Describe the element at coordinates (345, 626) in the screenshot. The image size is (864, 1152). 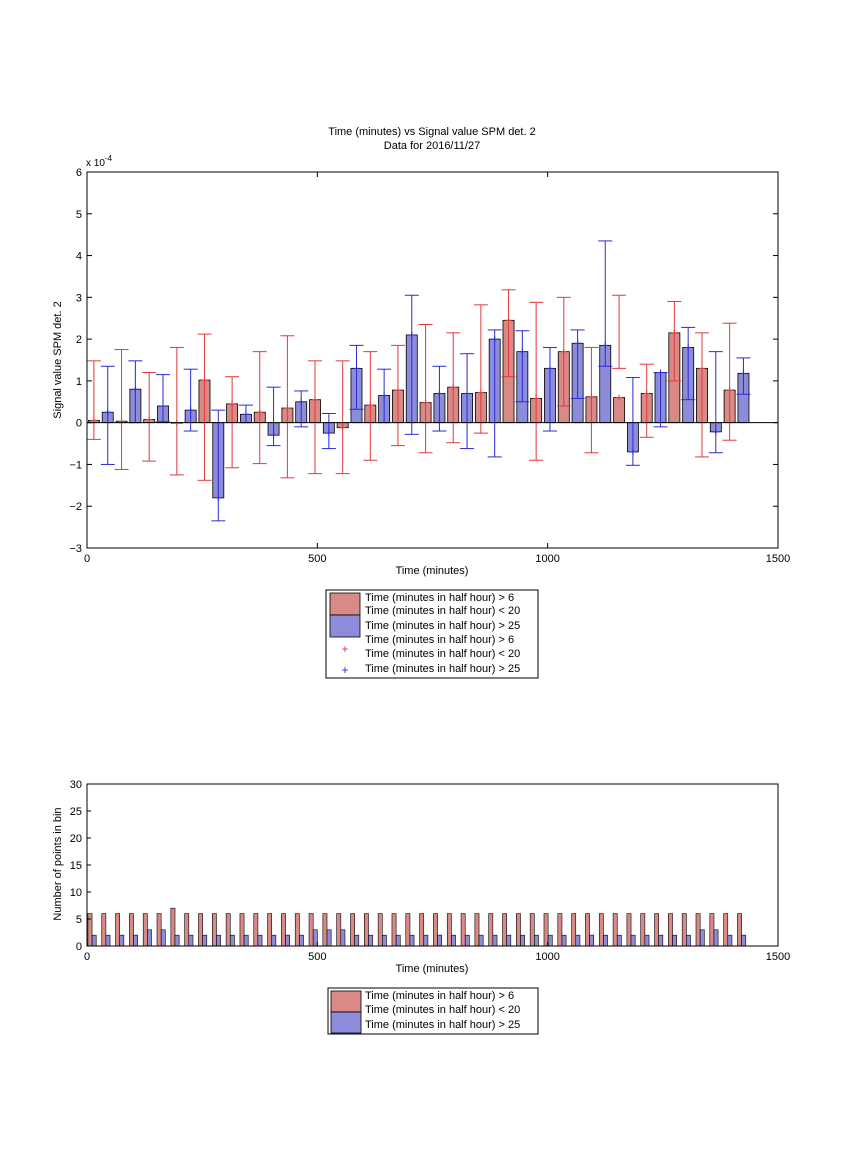
I see `legend-blue-patch` at that location.